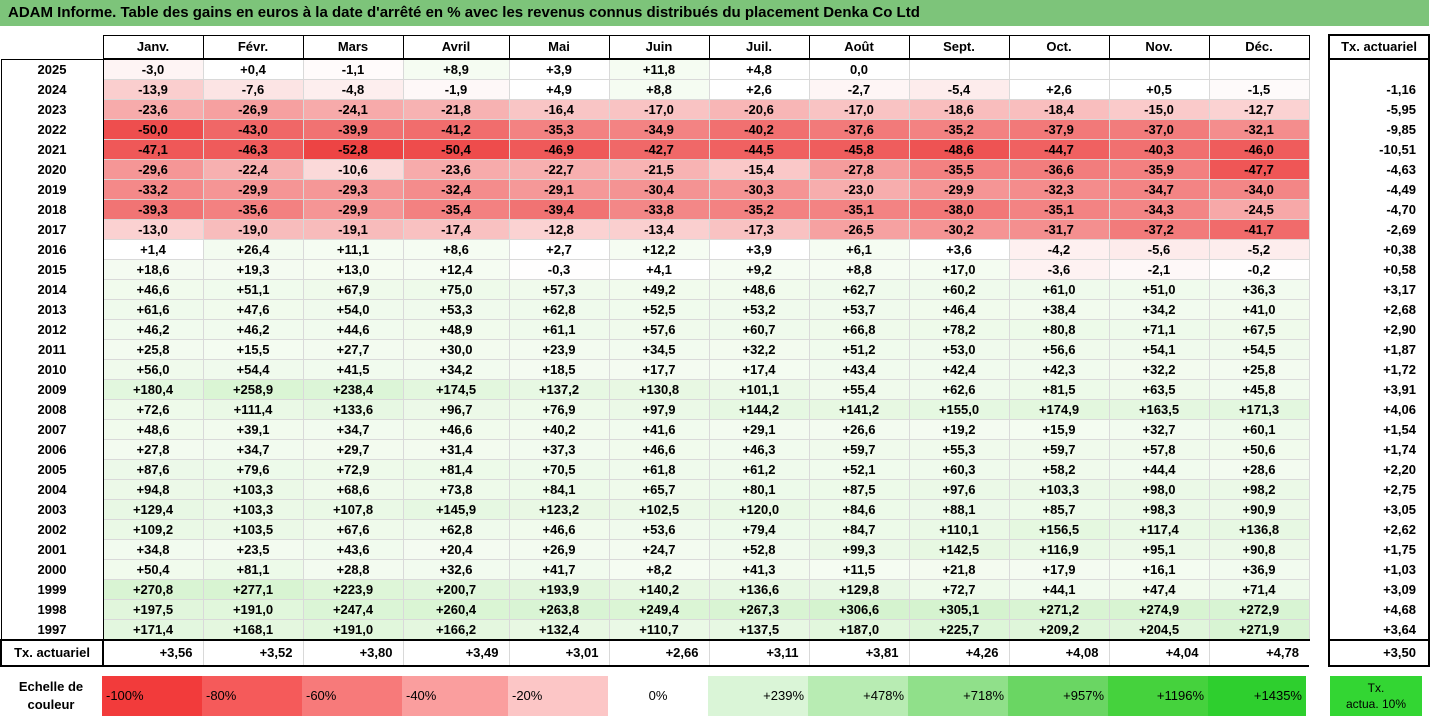 The height and width of the screenshot is (718, 1431). I want to click on gain-cell: +52,5, so click(659, 309).